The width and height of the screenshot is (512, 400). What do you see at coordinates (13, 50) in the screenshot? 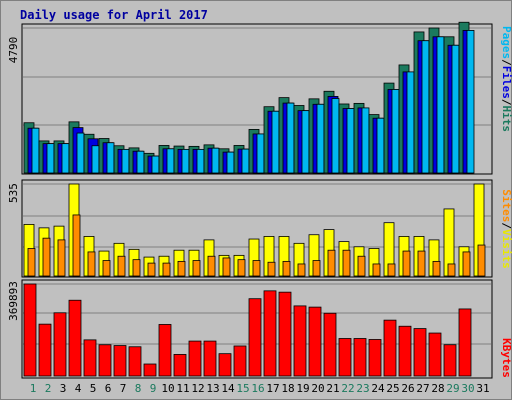
I see `ymax-label-hits: 4790` at bounding box center [13, 50].